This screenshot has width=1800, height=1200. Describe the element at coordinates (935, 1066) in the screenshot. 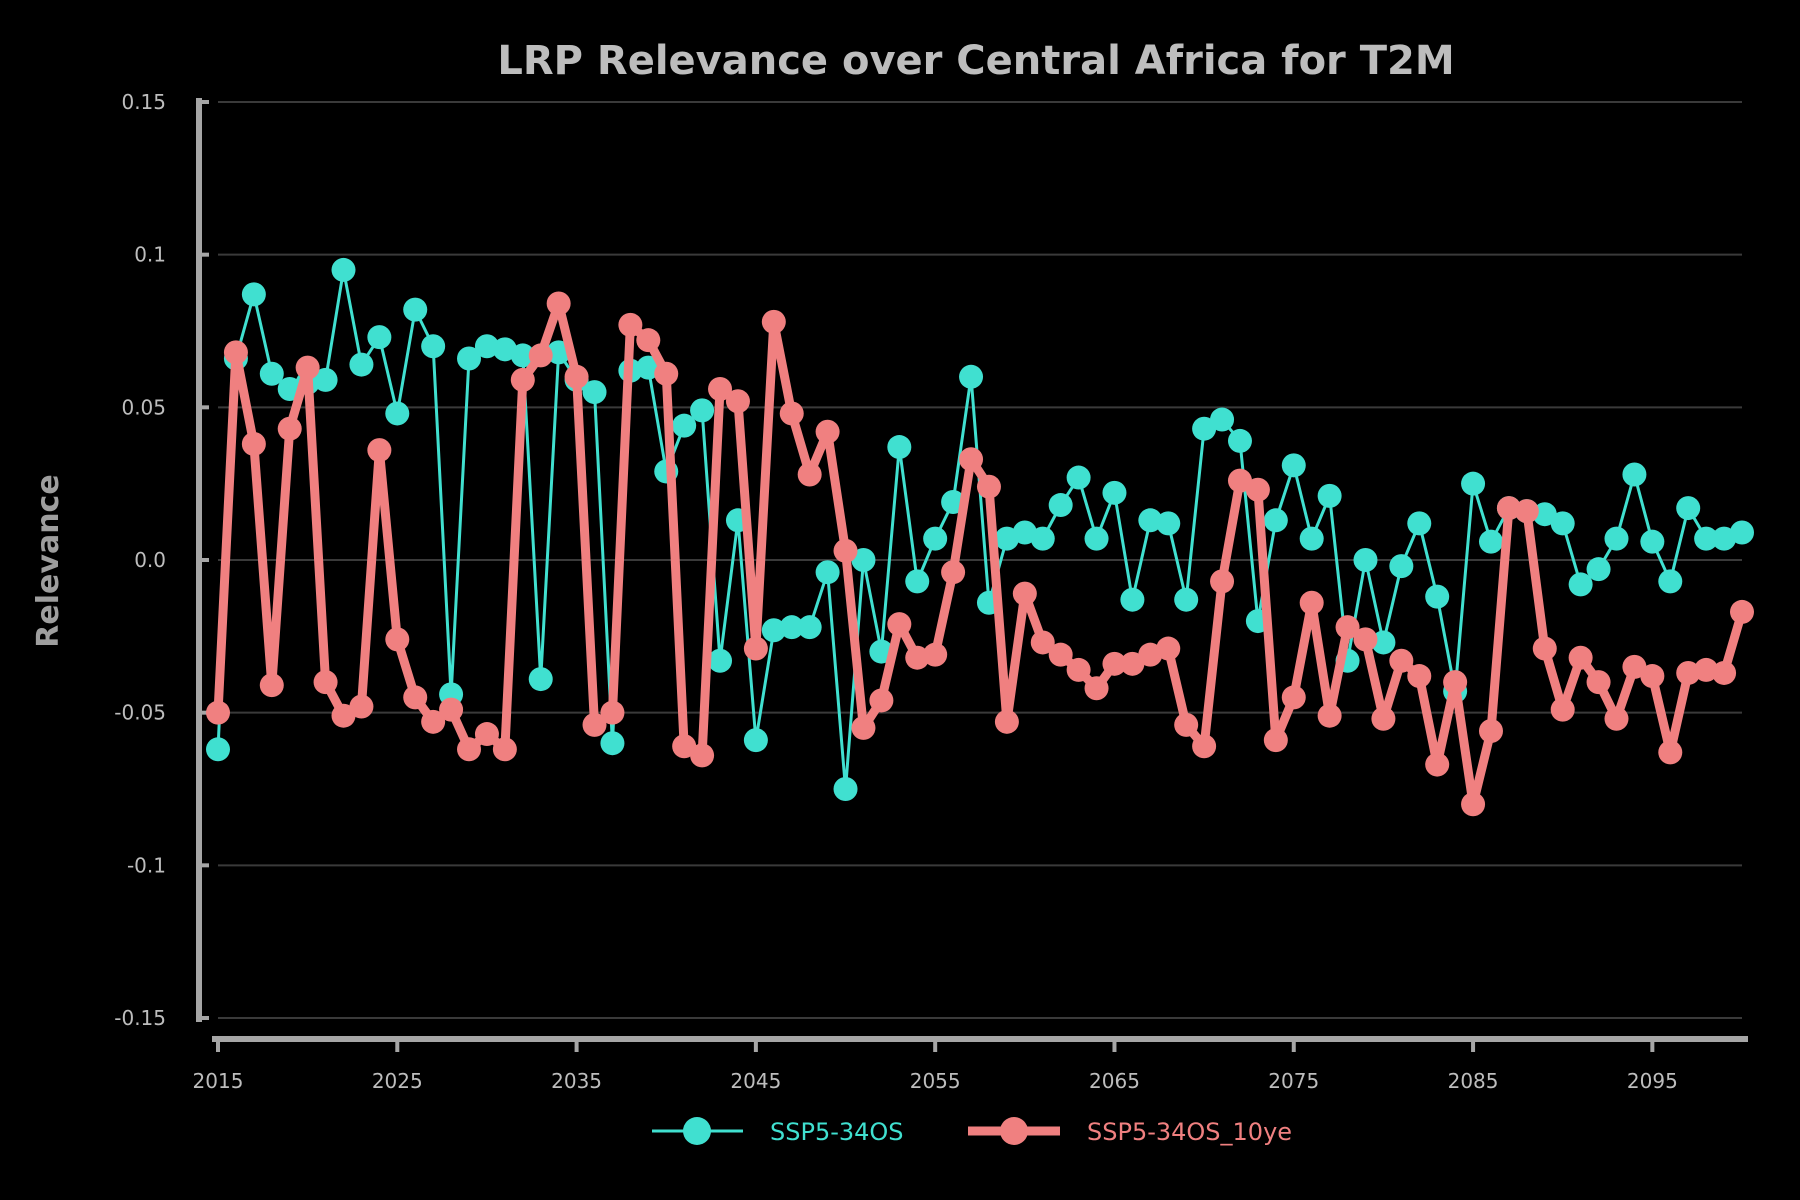

I see `x-ticks: 2015 2025 2035 2045 2055 2065 2075 2085 2095` at that location.